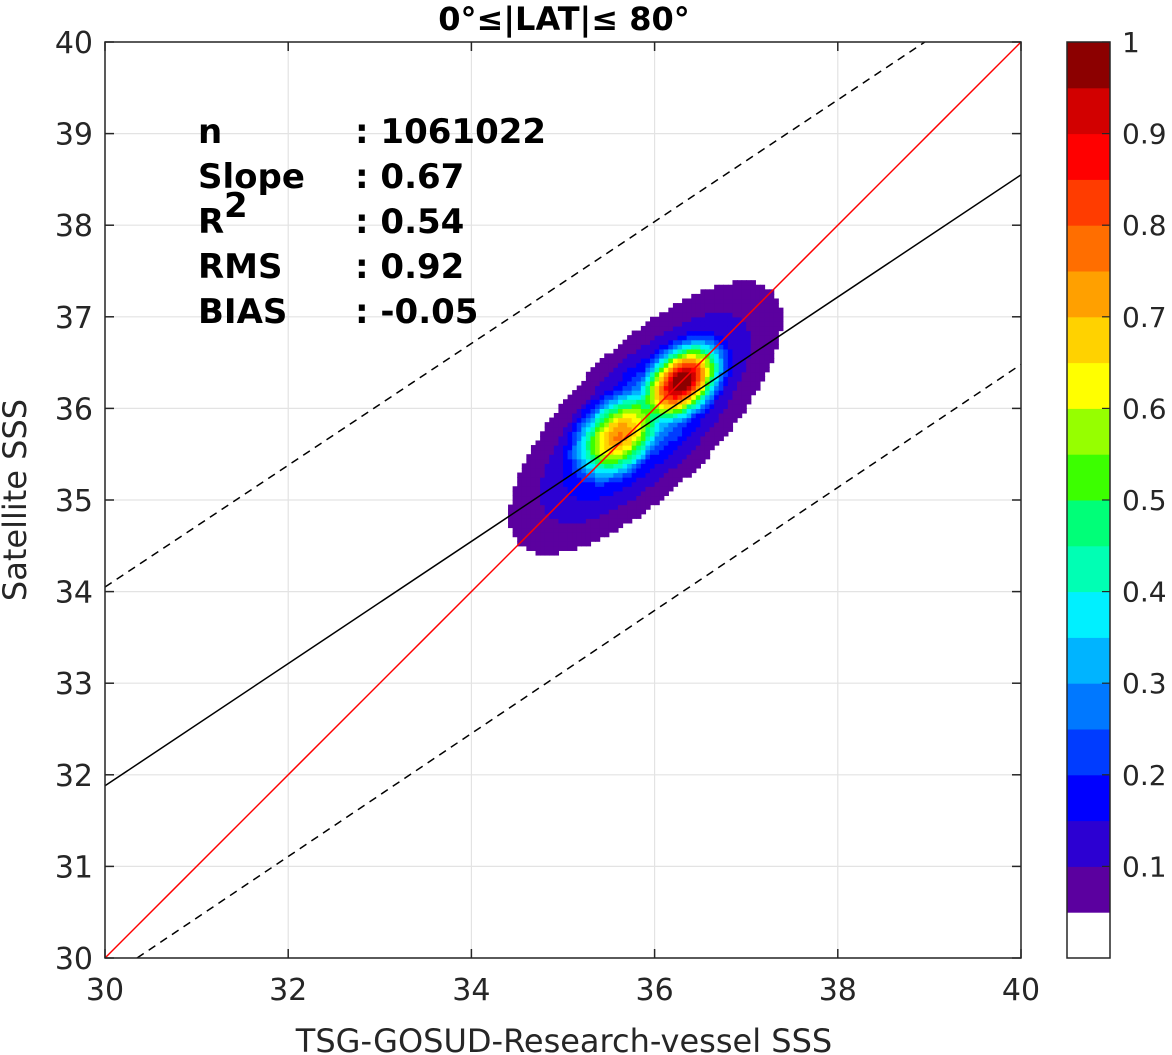 This screenshot has width=1172, height=1055. I want to click on y-tick-label: 39, so click(74, 135).